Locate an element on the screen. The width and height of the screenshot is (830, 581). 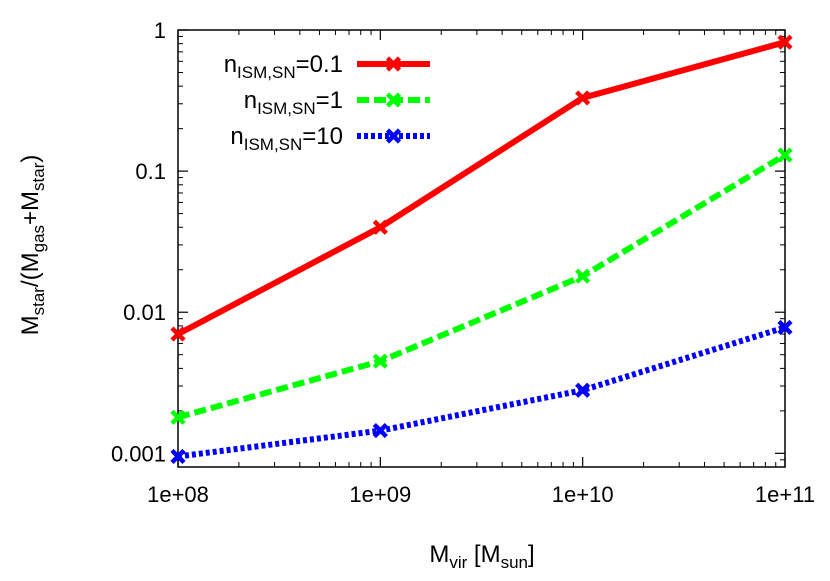
legend-label: nISM,SN=10 is located at coordinates (286, 138).